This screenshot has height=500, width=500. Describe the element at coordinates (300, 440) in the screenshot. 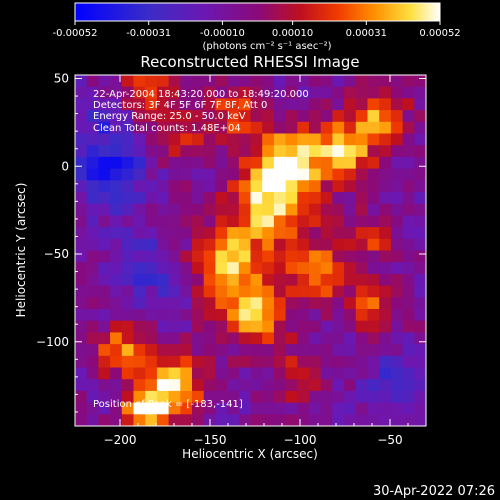

I see `x-tick-label: −100` at that location.